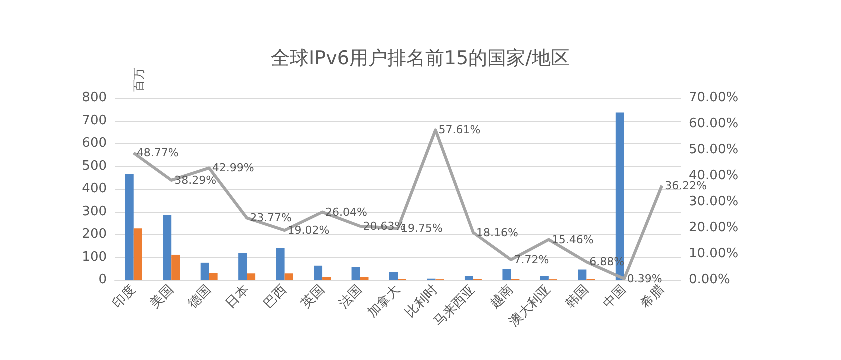 The width and height of the screenshot is (841, 360). I want to click on x-tick-label: 英国, so click(313, 297).